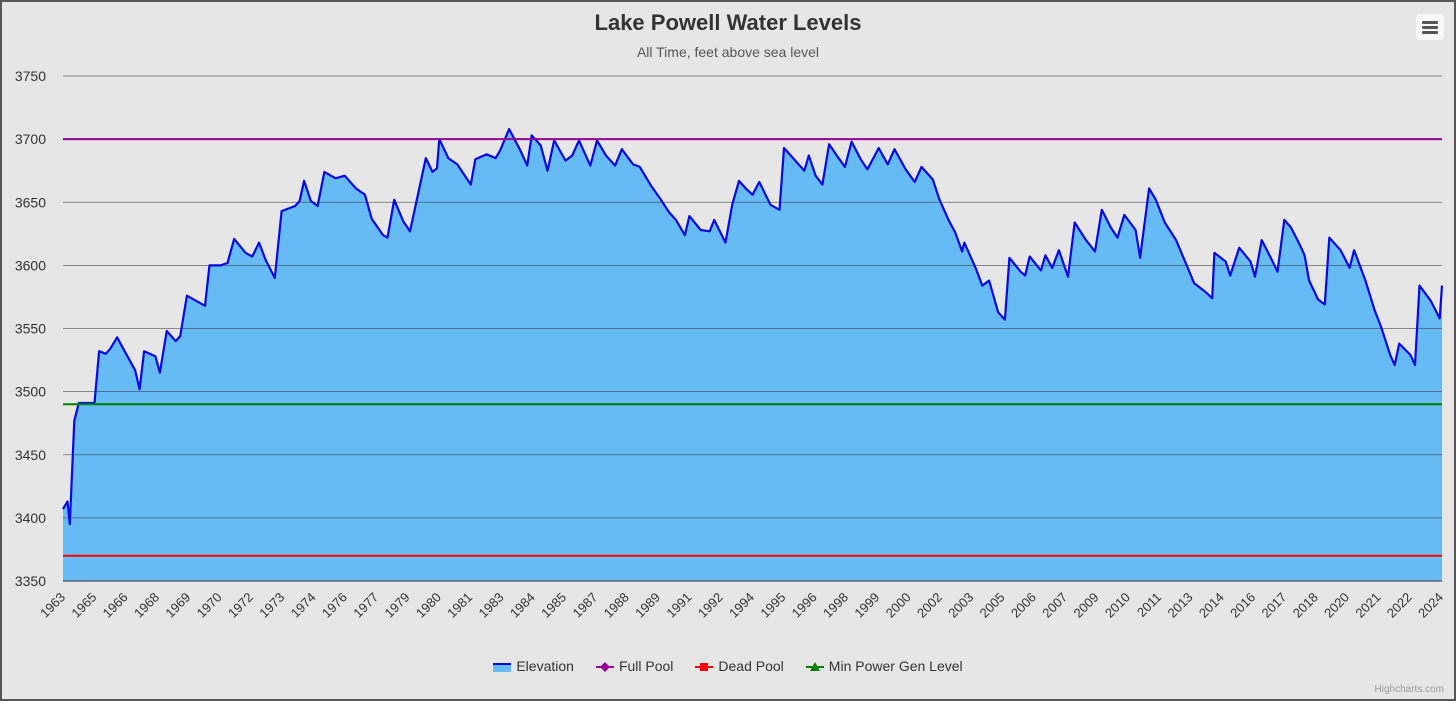 The image size is (1456, 701). I want to click on x-tick-label: 2002, so click(929, 605).